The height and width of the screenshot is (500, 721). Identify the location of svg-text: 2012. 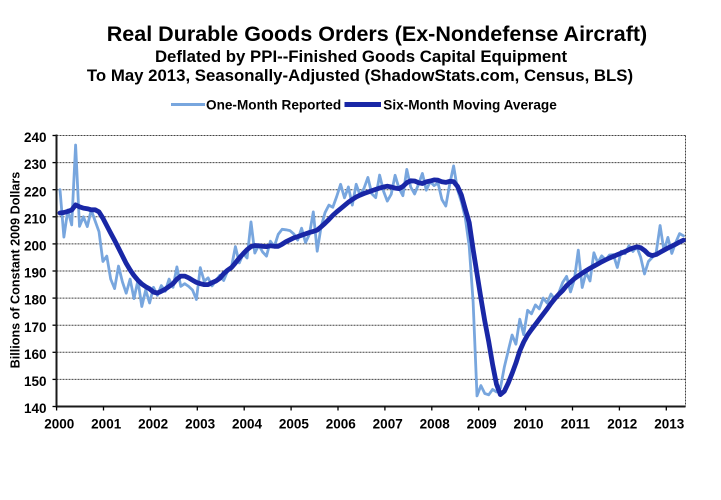
(622, 424).